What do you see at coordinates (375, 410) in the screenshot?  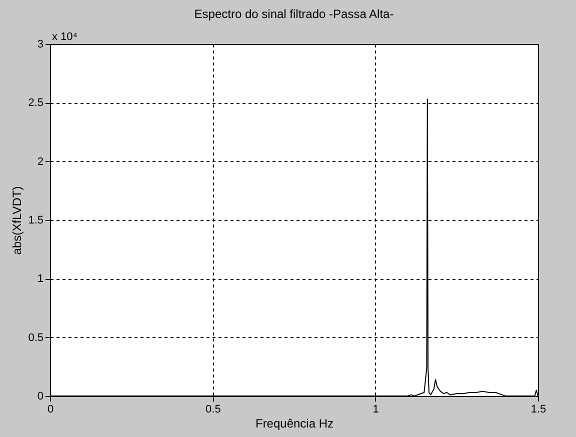 I see `x-tick-label: 1` at bounding box center [375, 410].